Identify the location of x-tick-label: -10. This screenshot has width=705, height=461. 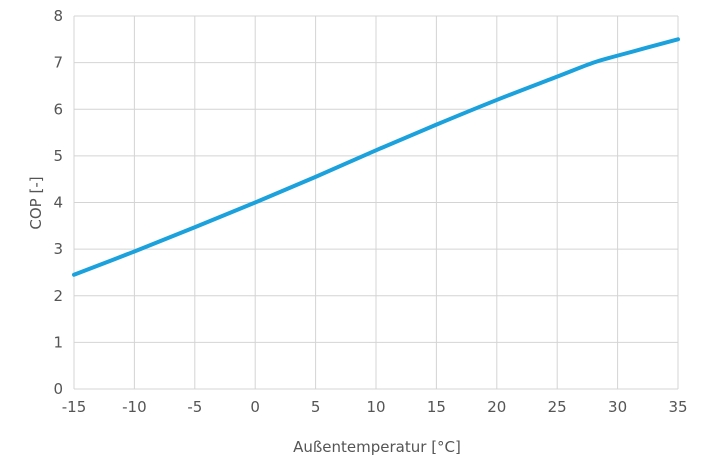
(134, 407).